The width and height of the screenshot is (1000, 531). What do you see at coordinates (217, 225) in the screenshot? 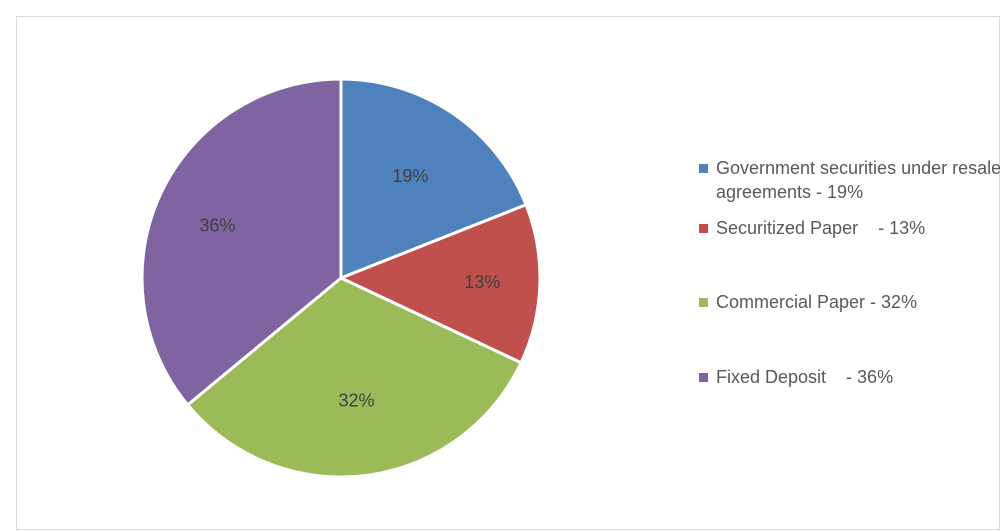
I see `data-label-fixed-deposit: 36%` at bounding box center [217, 225].